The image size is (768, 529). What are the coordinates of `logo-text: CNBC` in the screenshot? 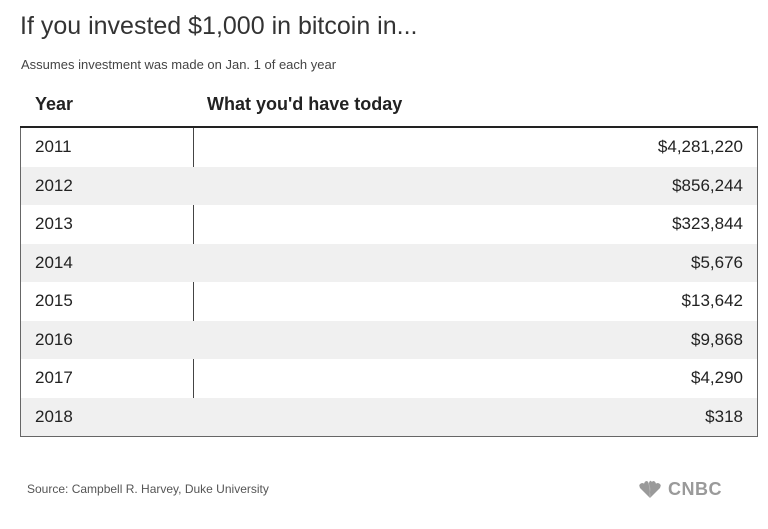 It's located at (695, 488).